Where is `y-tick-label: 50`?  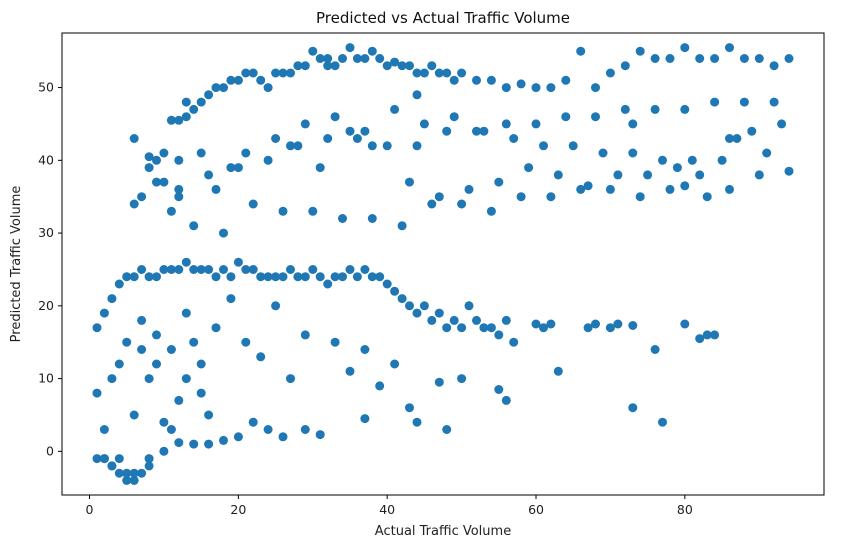 y-tick-label: 50 is located at coordinates (46, 87).